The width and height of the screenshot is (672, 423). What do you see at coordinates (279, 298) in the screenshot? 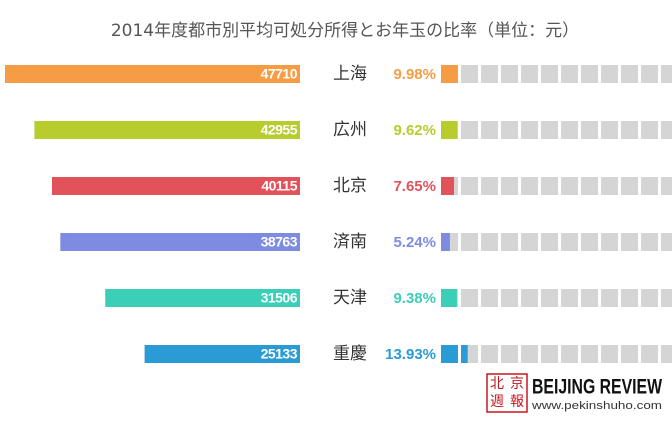
I see `value-label: 31506` at bounding box center [279, 298].